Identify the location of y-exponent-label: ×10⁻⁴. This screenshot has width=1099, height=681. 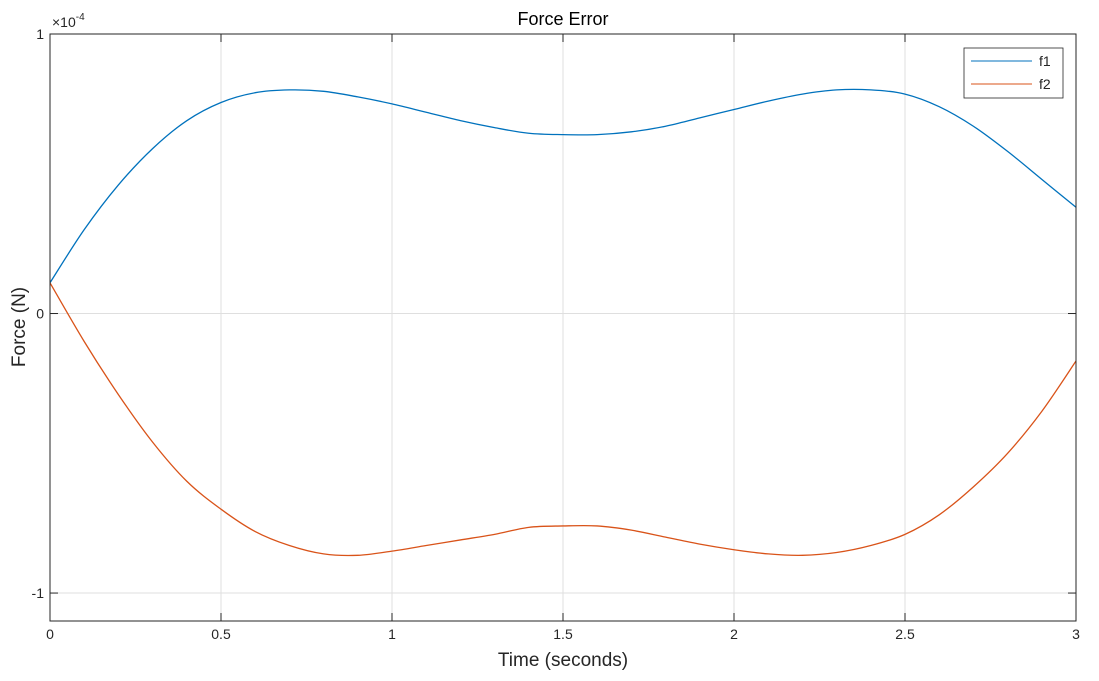
(68, 21).